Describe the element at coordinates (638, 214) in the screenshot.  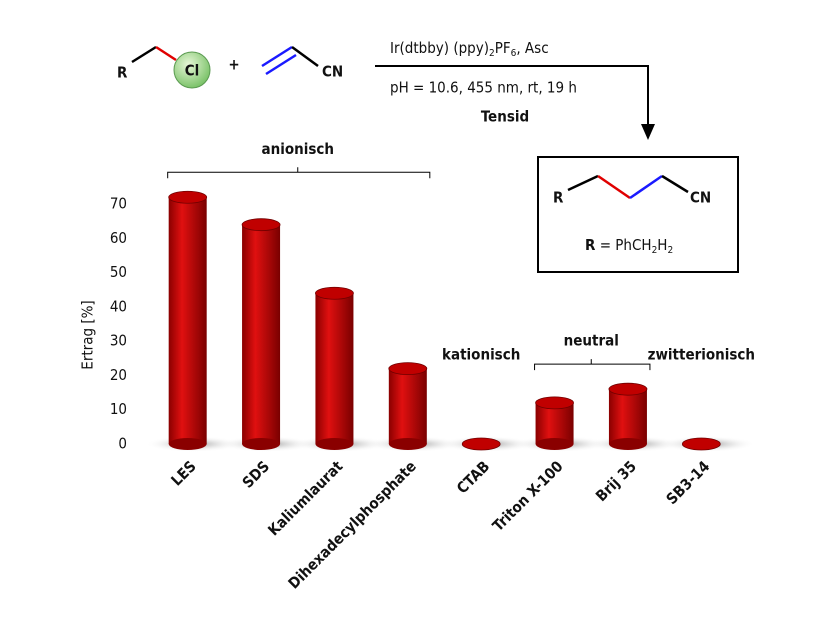
I see `product-box` at that location.